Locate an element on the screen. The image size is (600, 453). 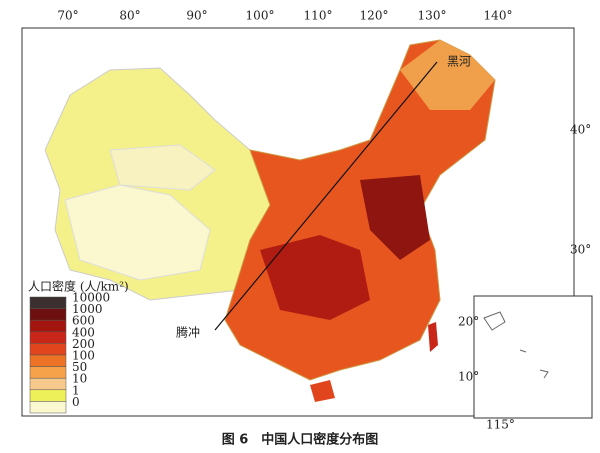
legend-title: 人口密度 (人/km²) is located at coordinates (78, 286).